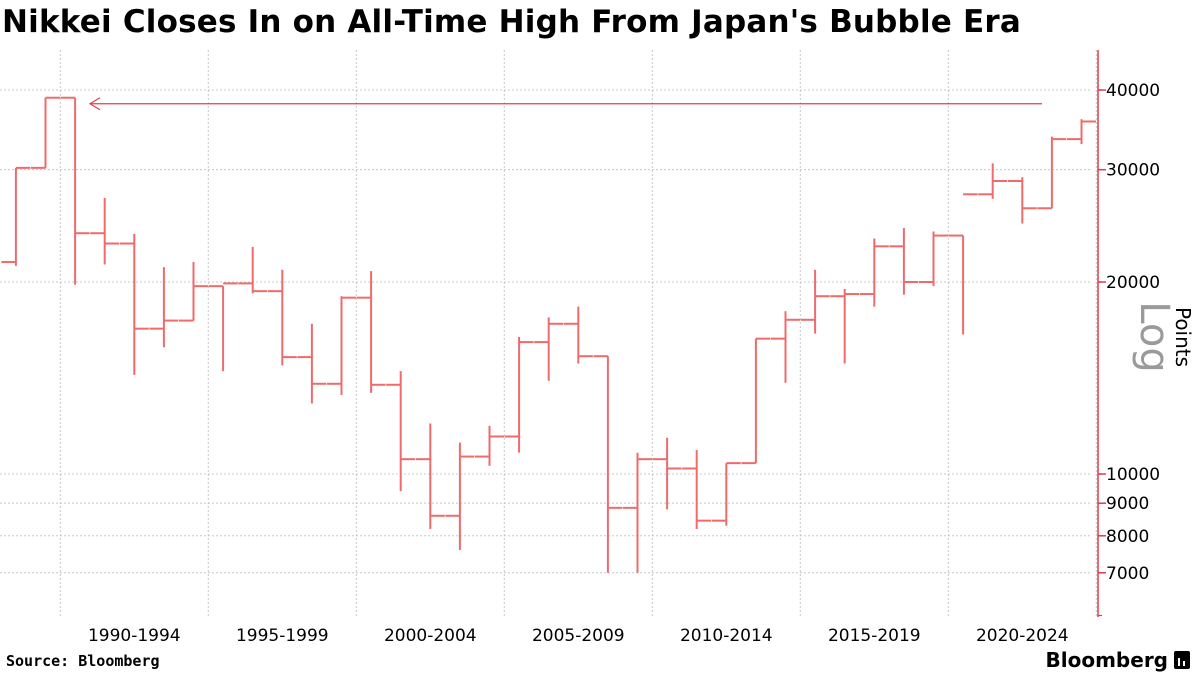 The width and height of the screenshot is (1200, 675). Describe the element at coordinates (164, 307) in the screenshot. I see `ohlc-bar-1993` at that location.